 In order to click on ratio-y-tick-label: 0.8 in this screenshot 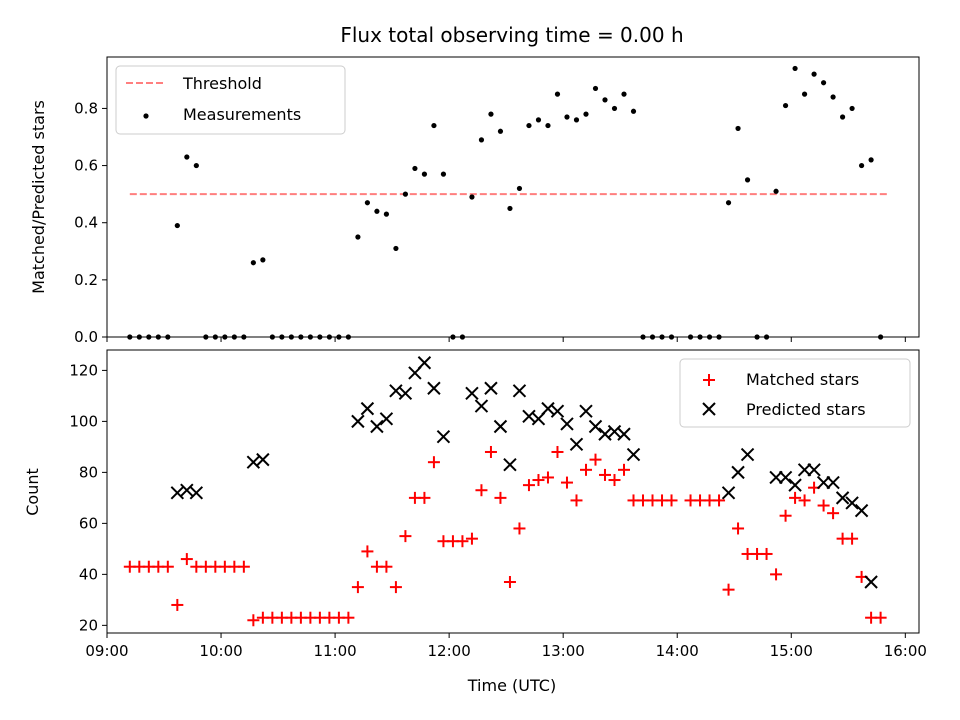, I will do `click(86, 108)`.